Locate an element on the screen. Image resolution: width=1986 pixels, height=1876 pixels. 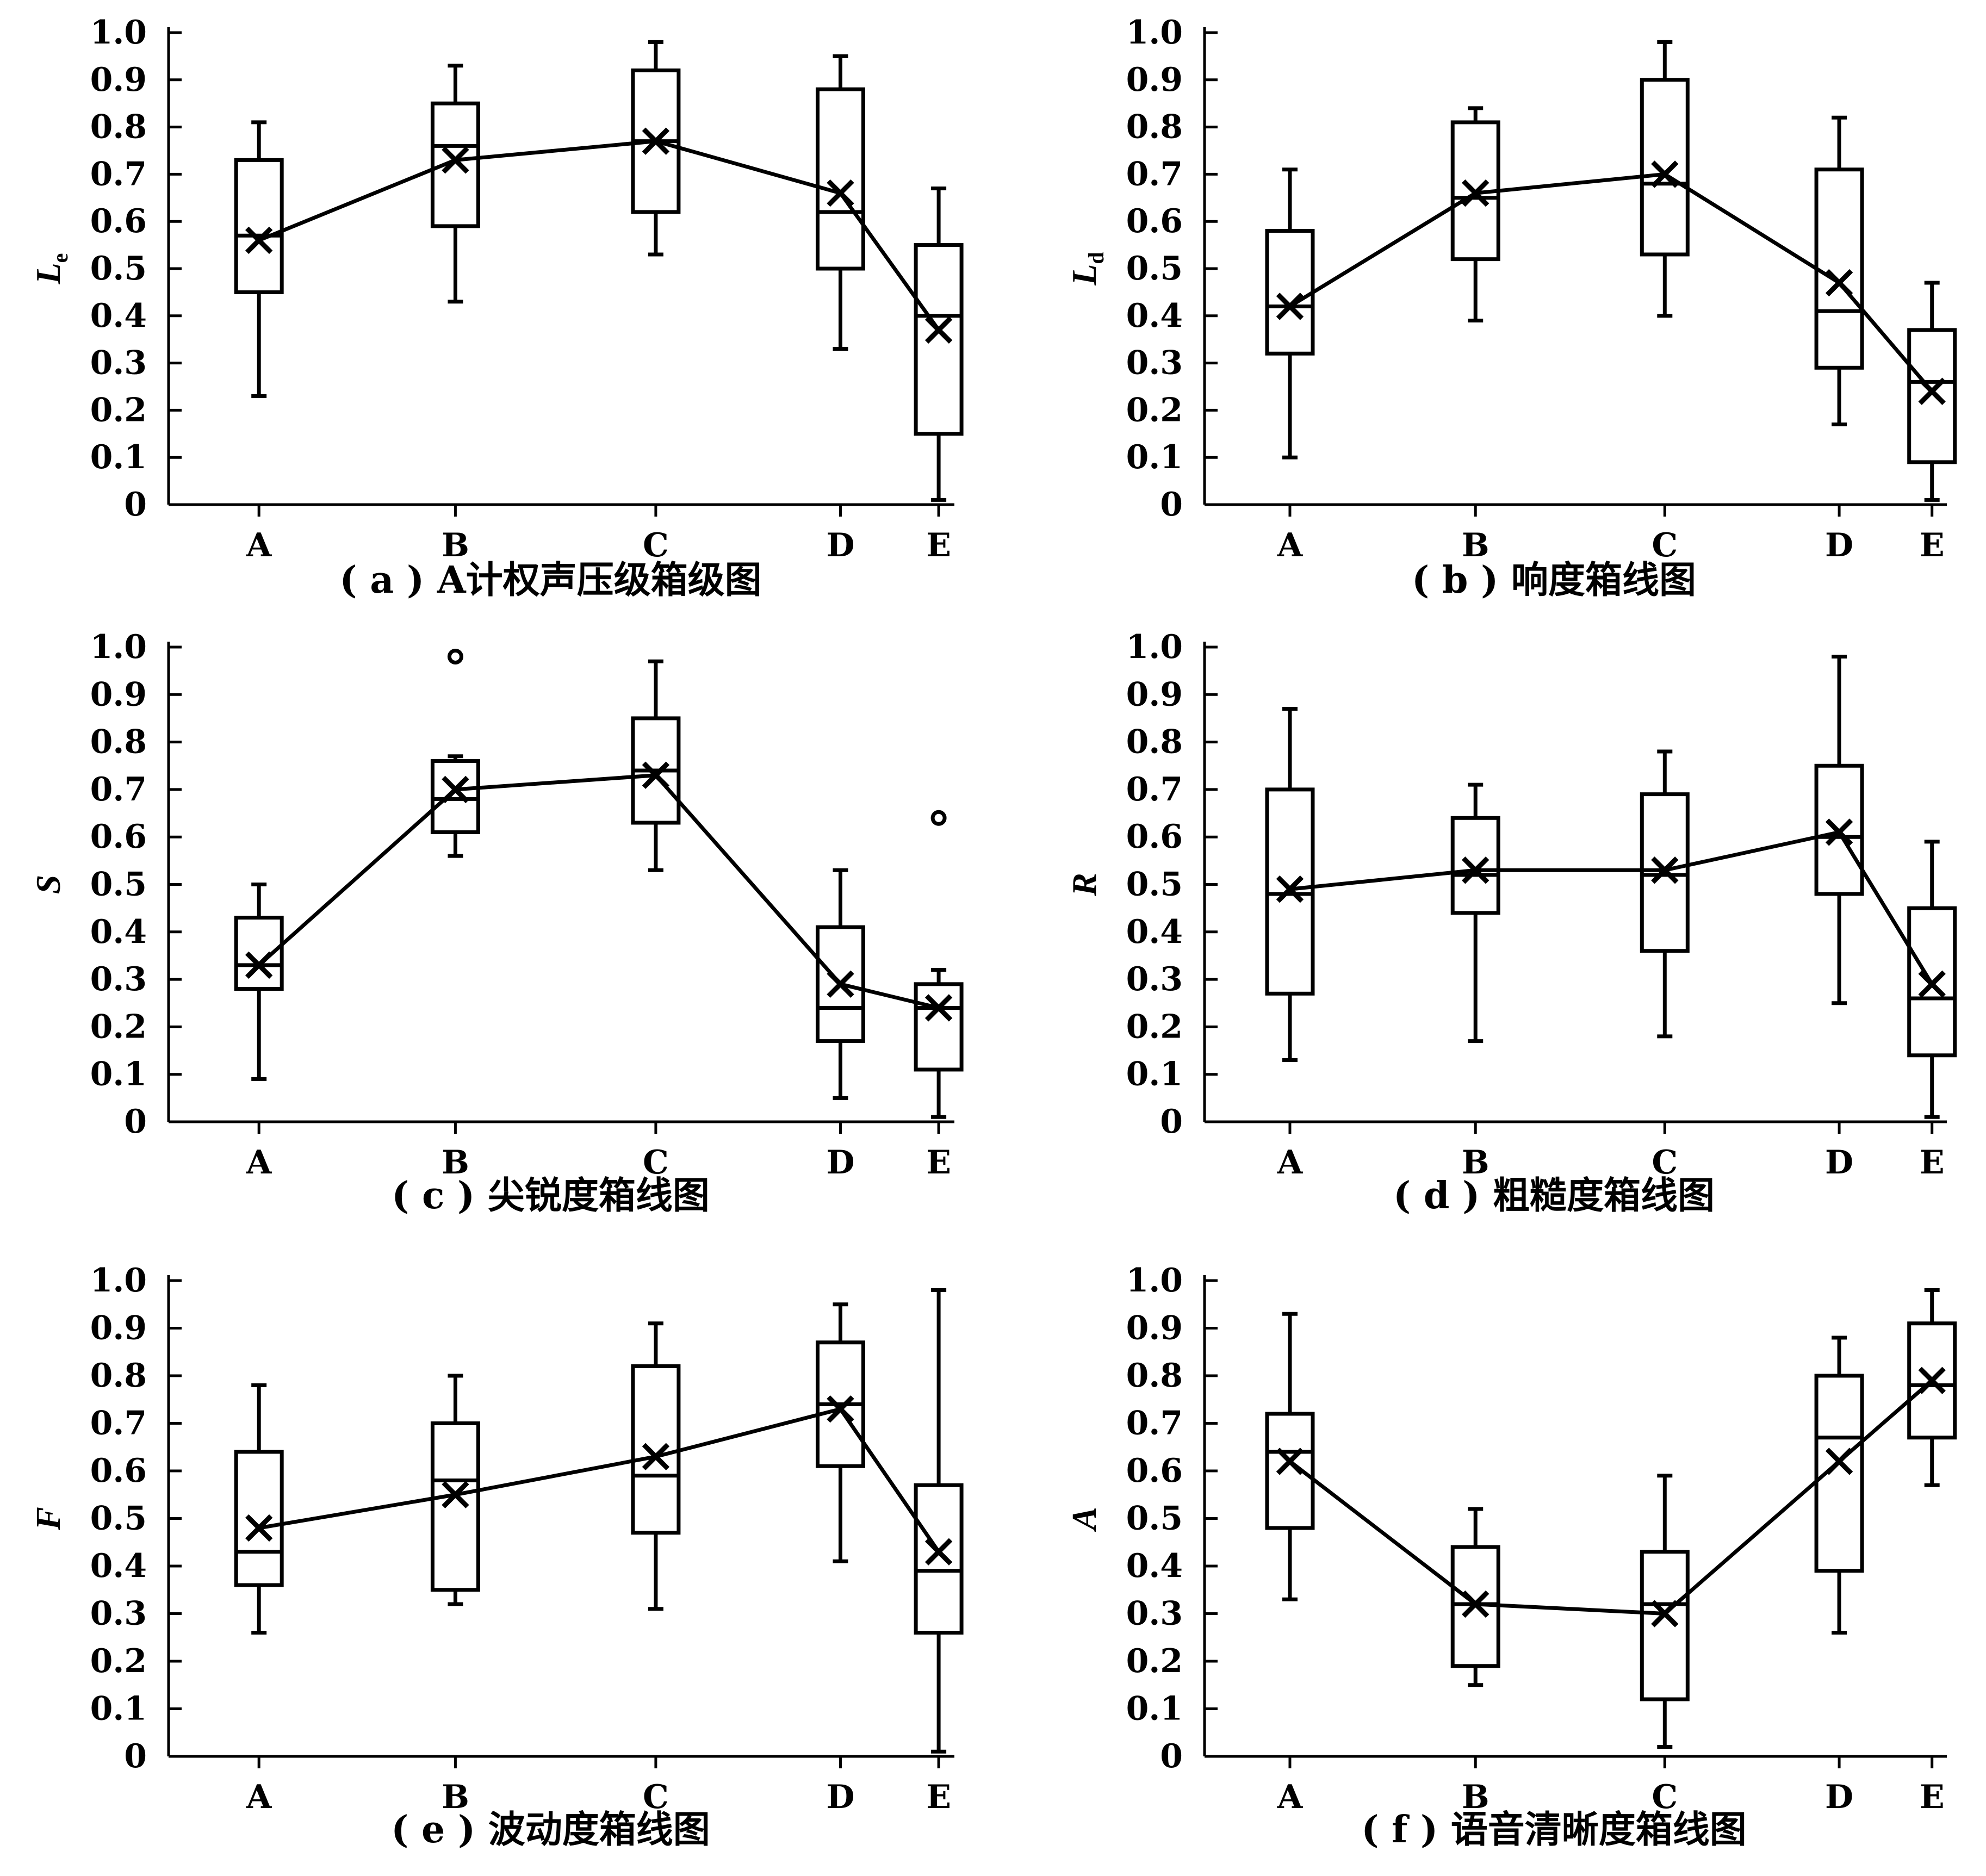
y-tick-label: 0.1 is located at coordinates (118, 457).